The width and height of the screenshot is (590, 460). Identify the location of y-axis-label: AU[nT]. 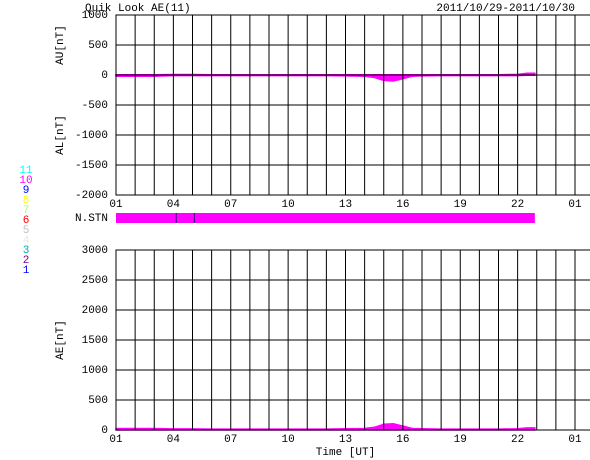
(61, 45).